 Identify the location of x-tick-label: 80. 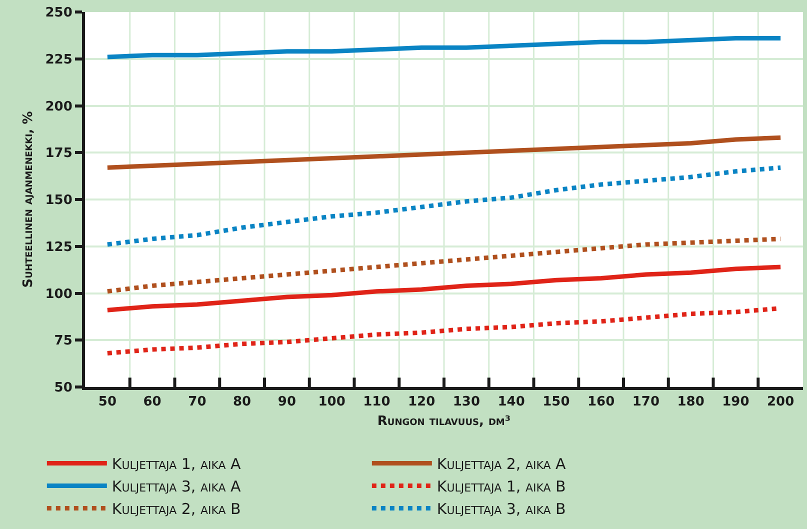
(242, 402).